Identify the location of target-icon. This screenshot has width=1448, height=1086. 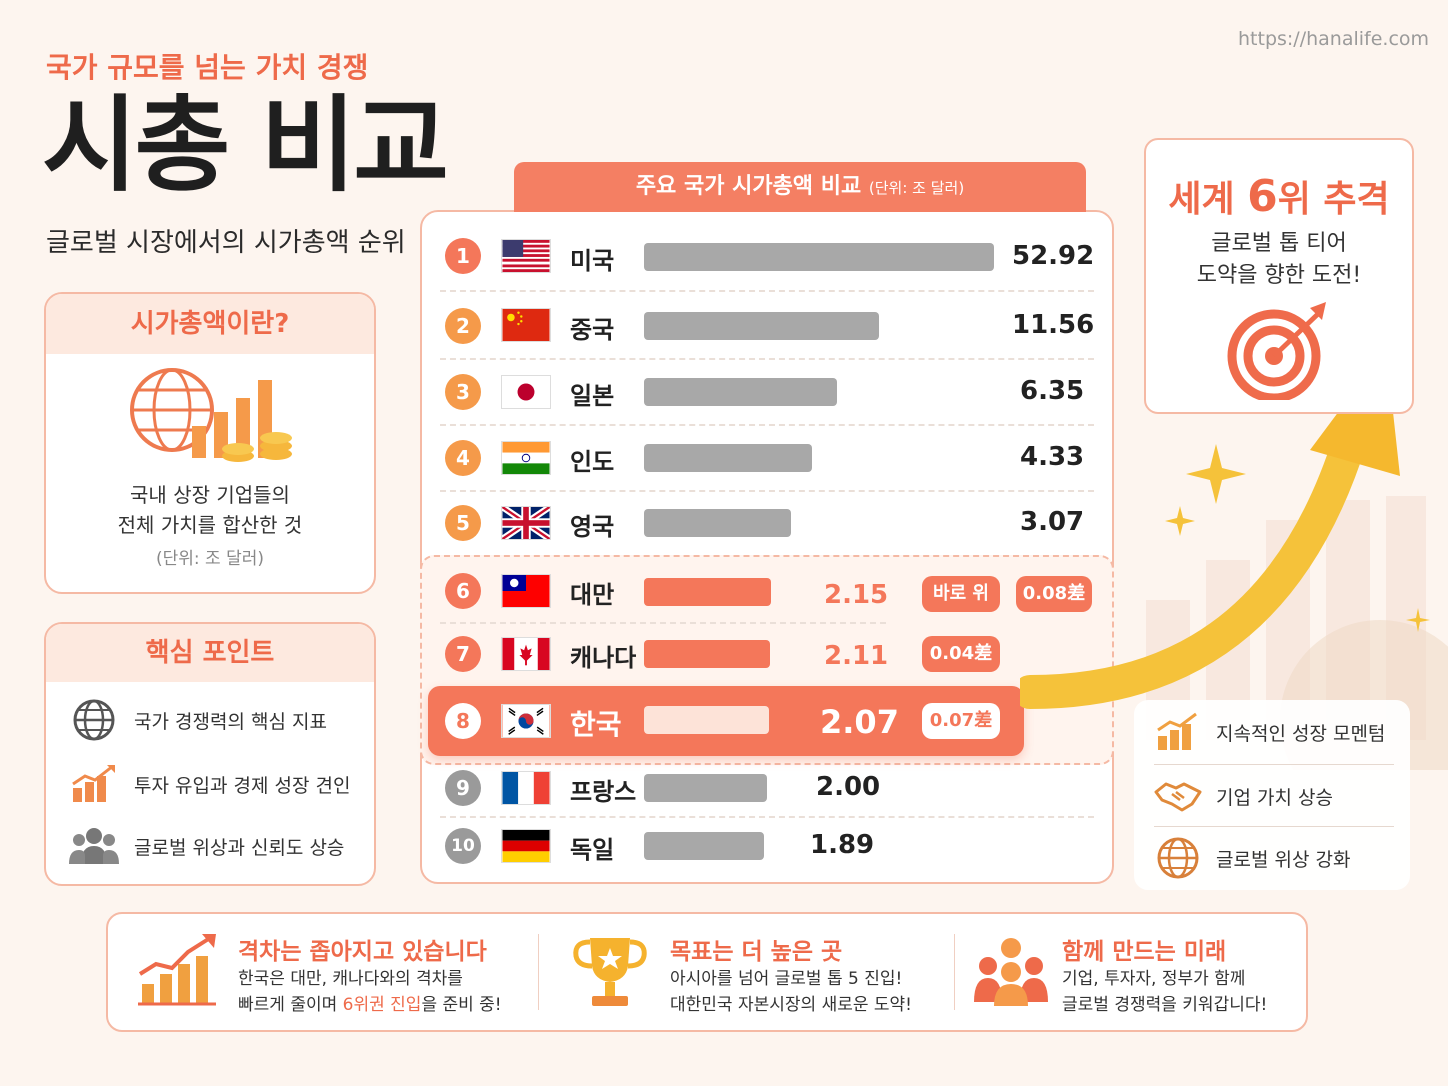
(1276, 351).